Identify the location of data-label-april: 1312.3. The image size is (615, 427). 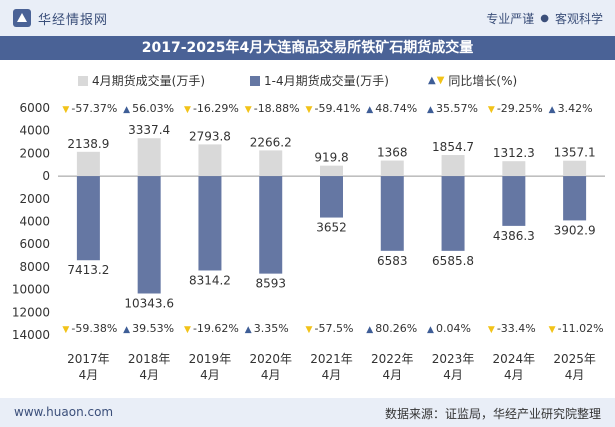
(514, 153).